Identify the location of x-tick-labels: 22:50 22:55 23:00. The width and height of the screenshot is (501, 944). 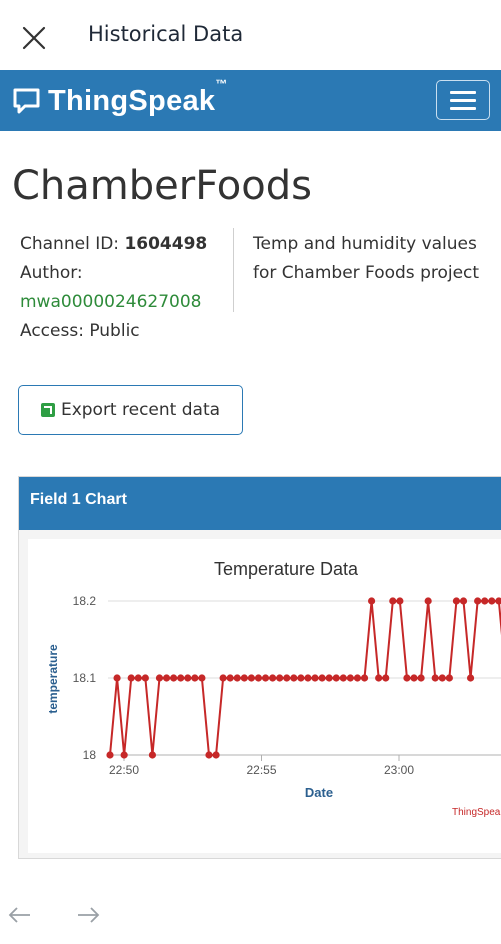
(261, 770).